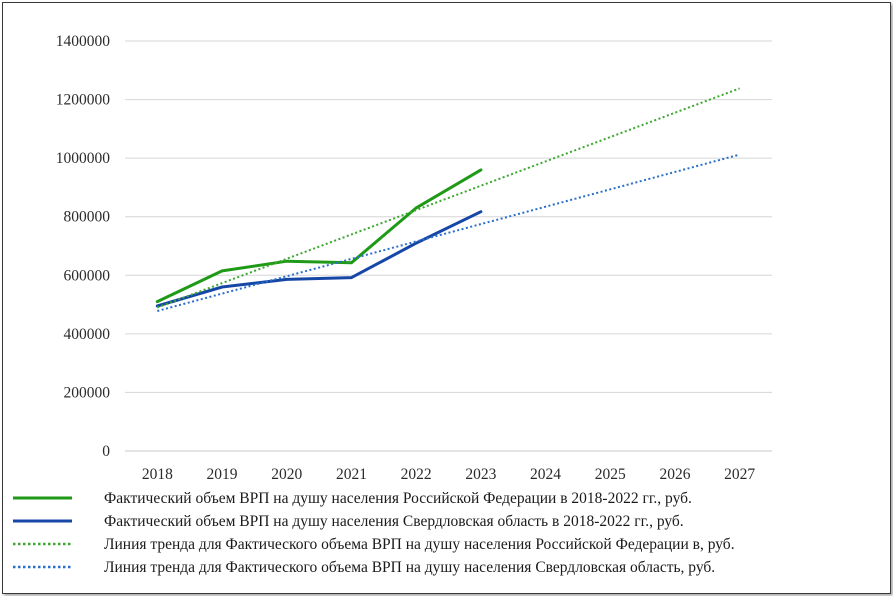  Describe the element at coordinates (739, 474) in the screenshot. I see `x-tick-label: 2027` at that location.